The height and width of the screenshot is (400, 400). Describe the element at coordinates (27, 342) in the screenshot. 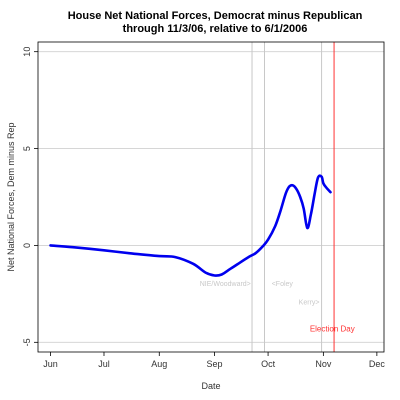

I see `y-tick-label: -5` at that location.